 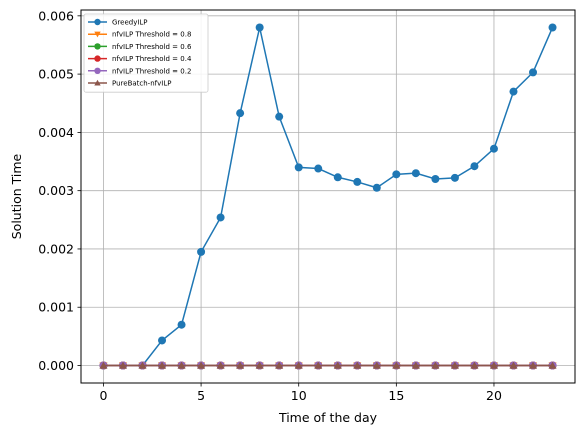 I want to click on y-tick-label: 0.003, so click(x=56, y=190).